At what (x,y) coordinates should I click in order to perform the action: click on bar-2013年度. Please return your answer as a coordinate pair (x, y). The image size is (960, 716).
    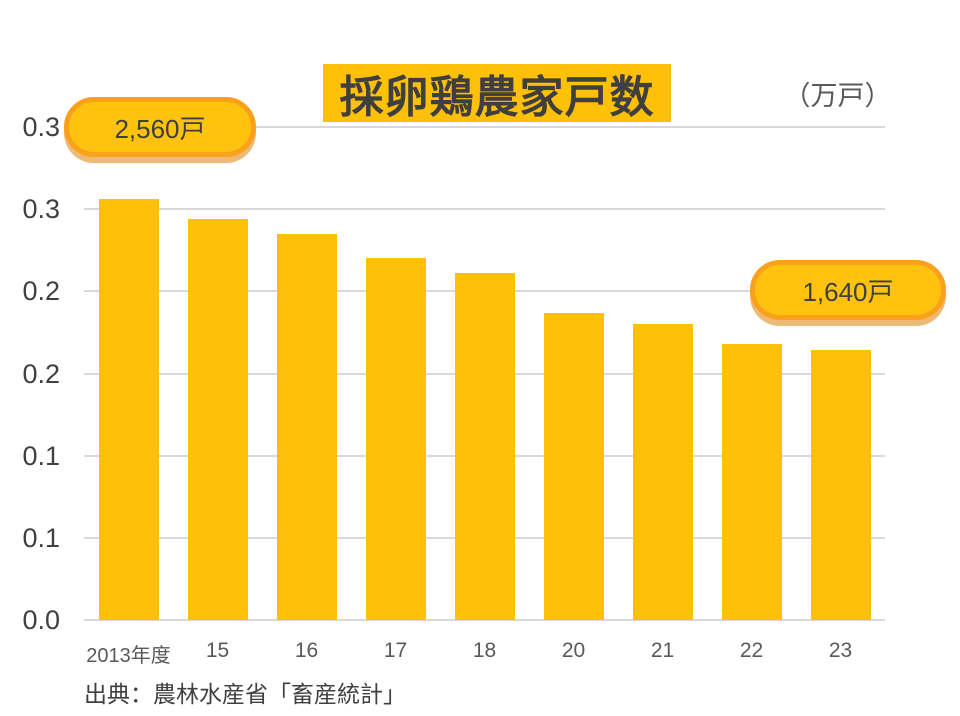
    Looking at the image, I should click on (128, 409).